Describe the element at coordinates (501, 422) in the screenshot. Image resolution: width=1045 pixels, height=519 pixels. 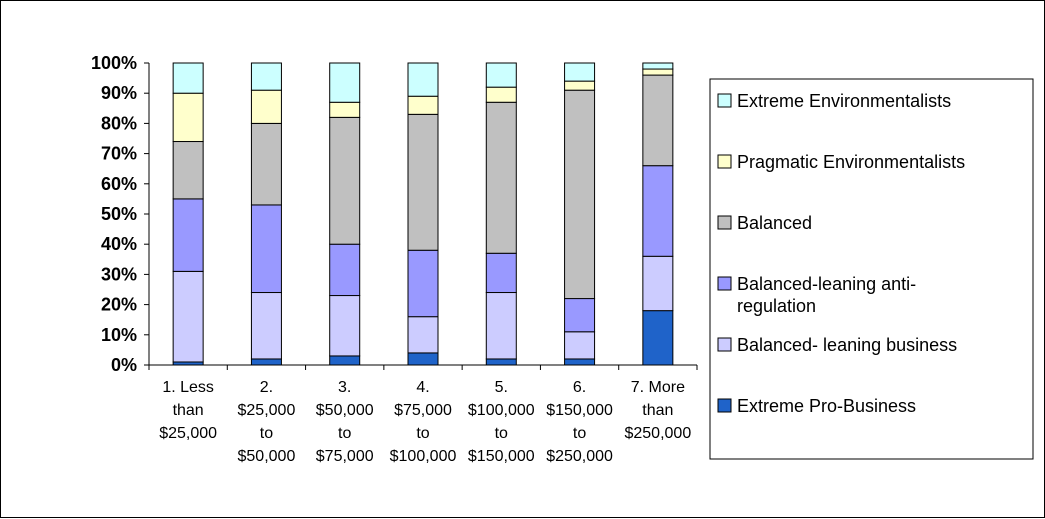
I see `x-tick-label: 5. $100,000 to $150,000` at that location.